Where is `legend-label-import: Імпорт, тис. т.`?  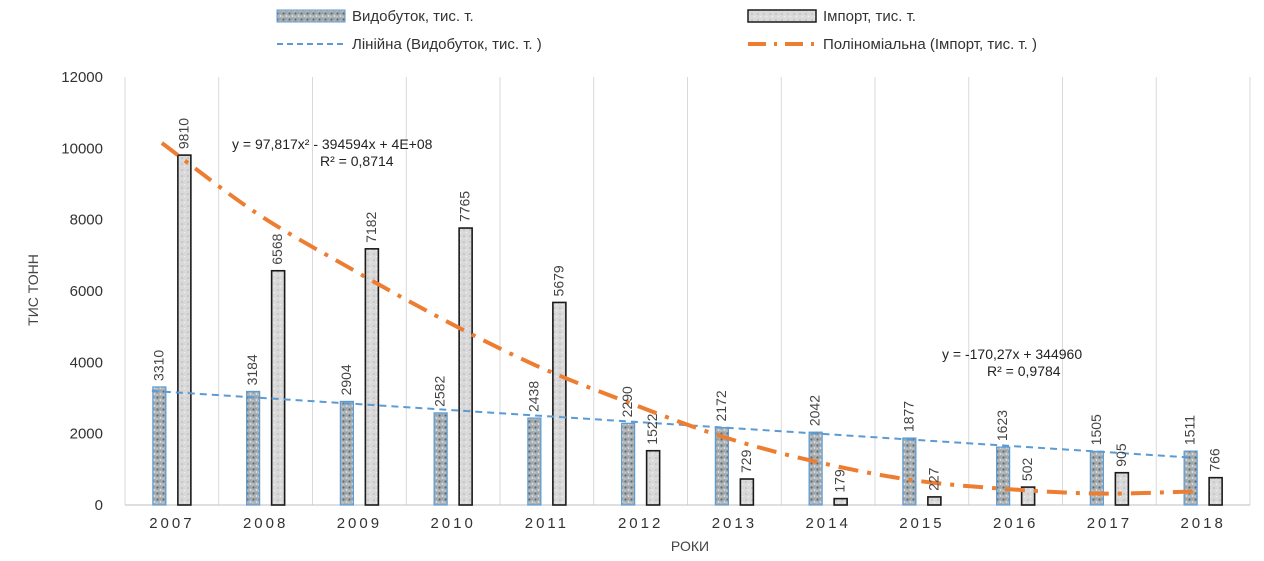 legend-label-import: Імпорт, тис. т. is located at coordinates (869, 16).